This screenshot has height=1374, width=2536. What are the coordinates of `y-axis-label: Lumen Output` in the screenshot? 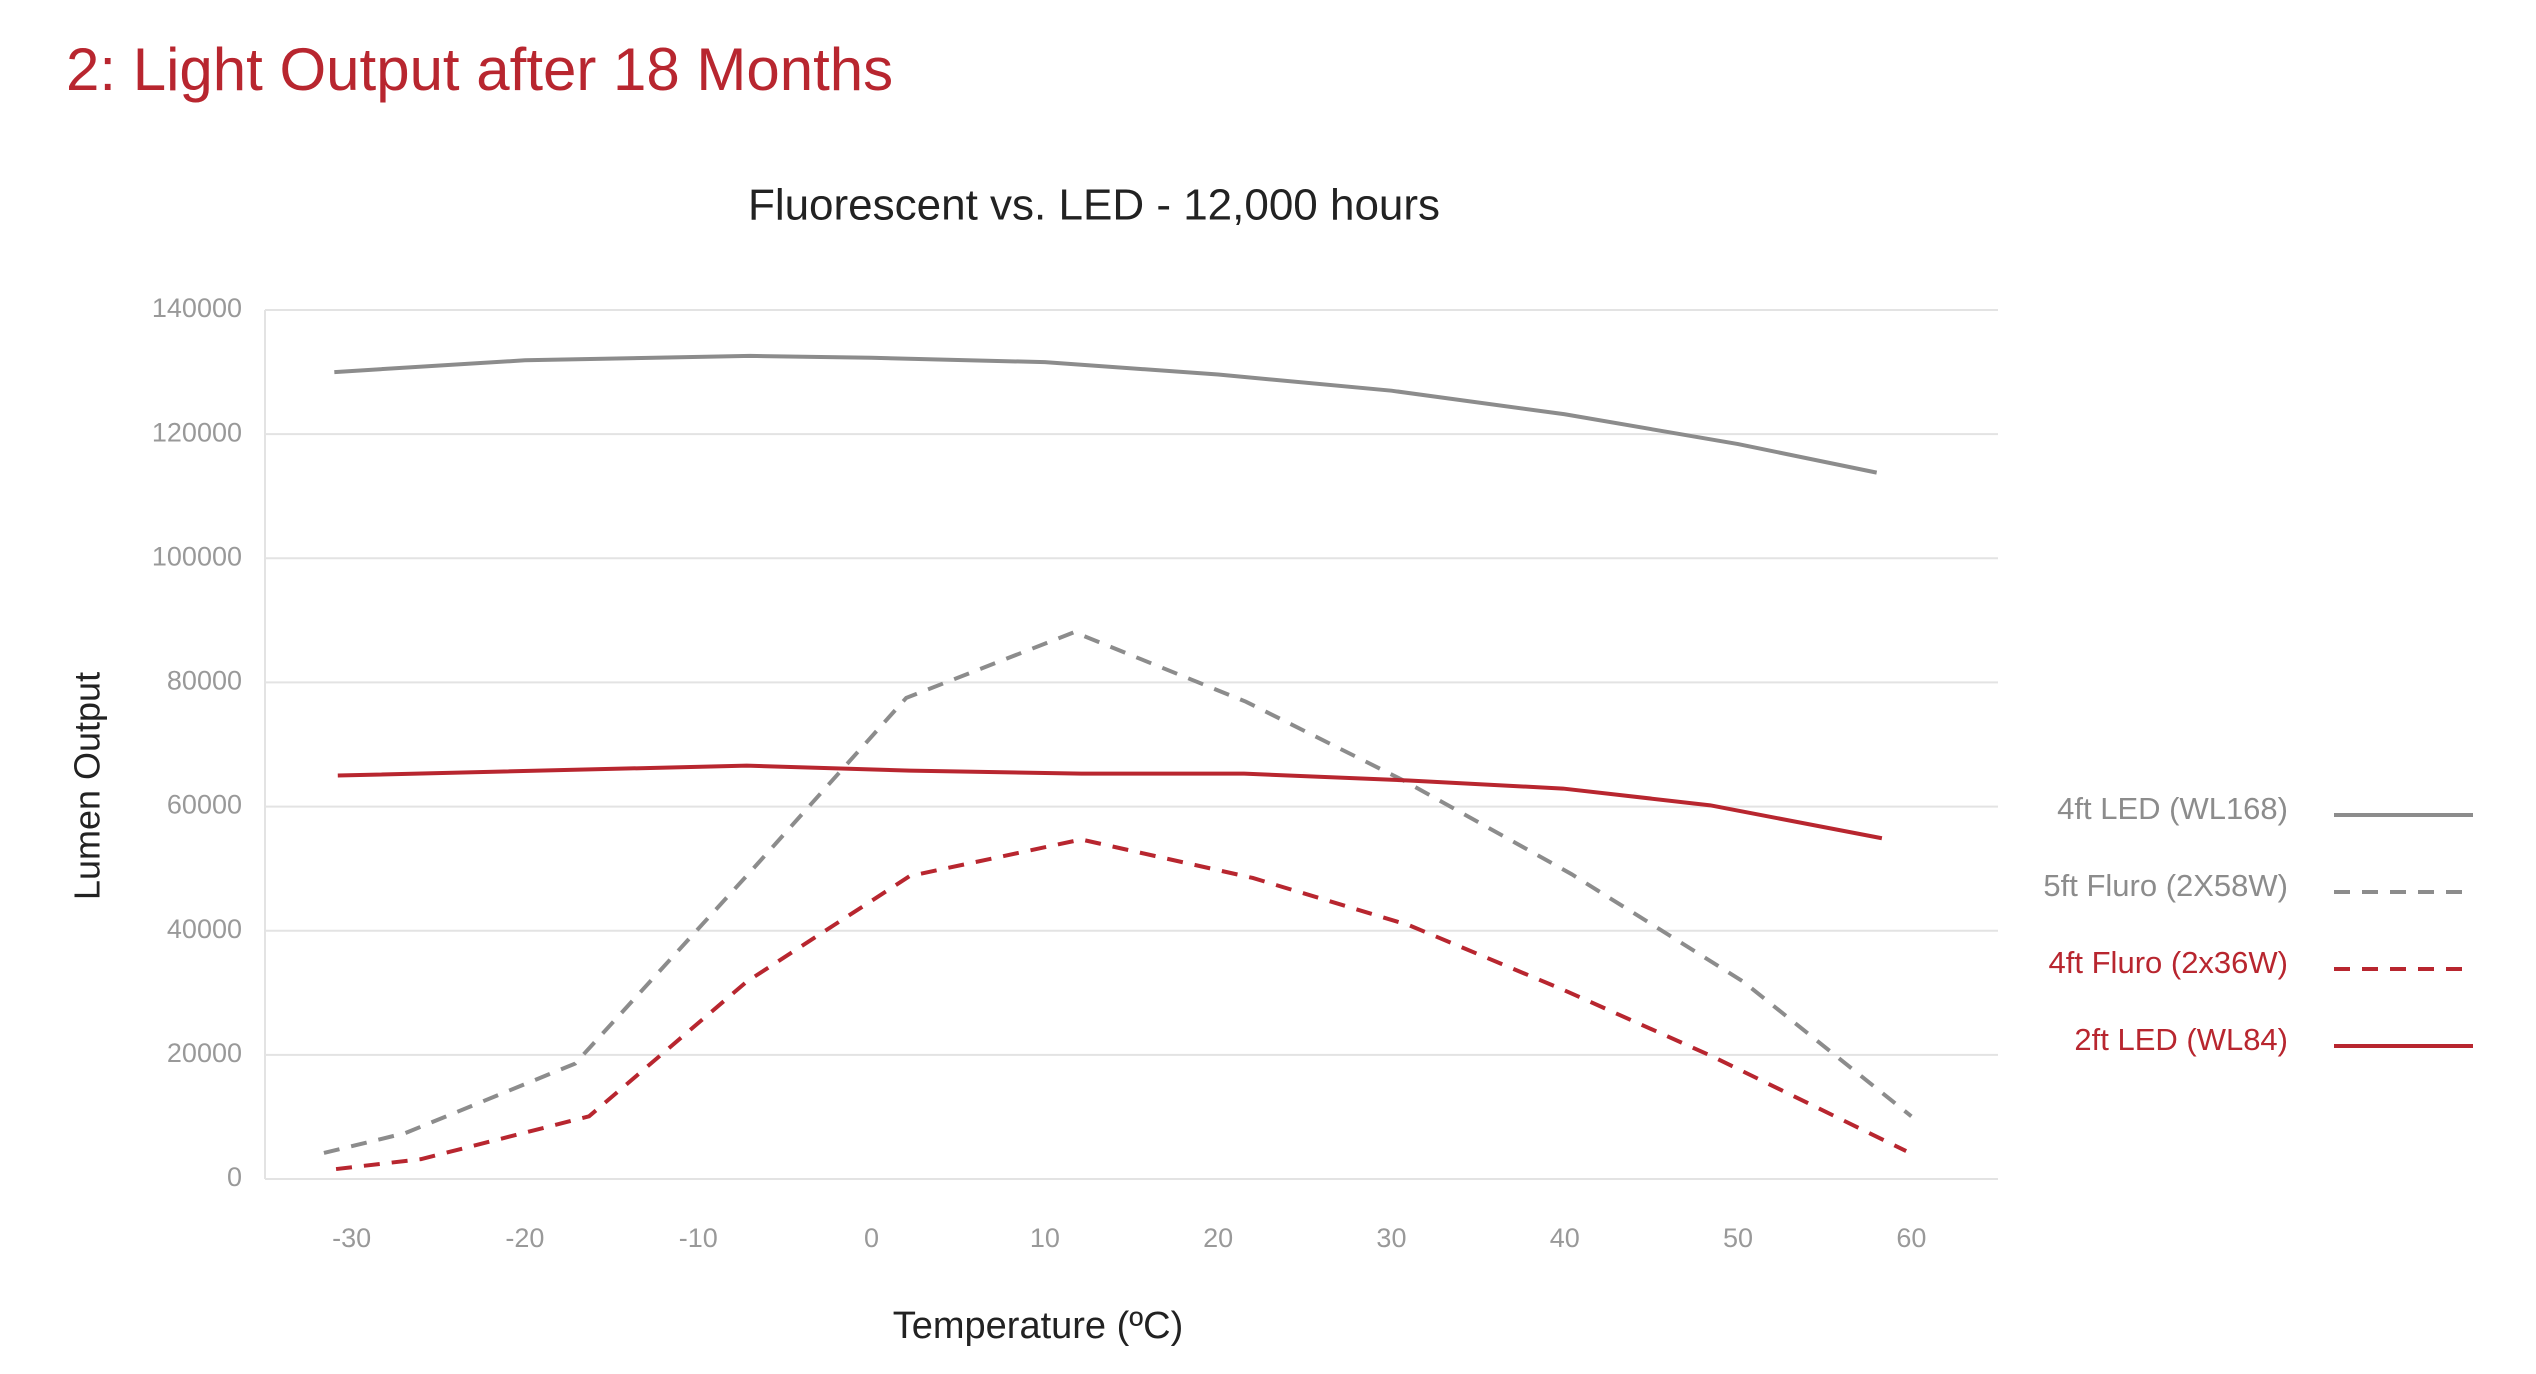 It's located at (87, 786).